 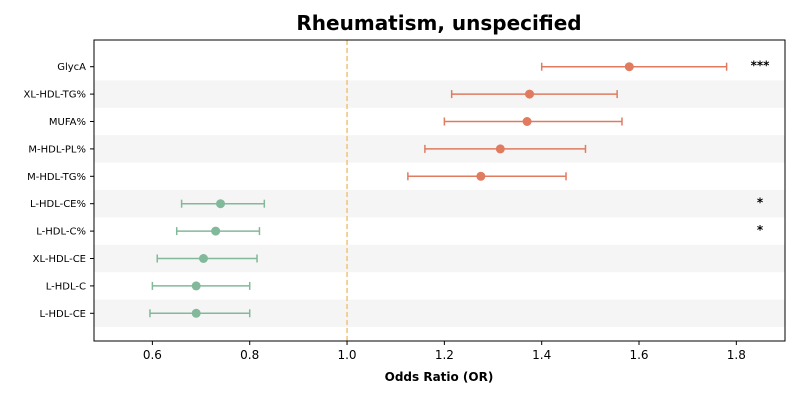 What do you see at coordinates (57, 149) in the screenshot?
I see `y-tick-label: M-HDL-PL%` at bounding box center [57, 149].